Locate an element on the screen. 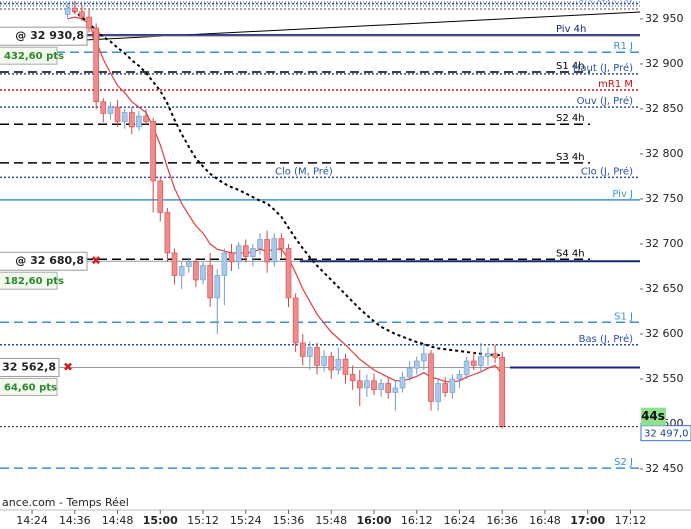 The width and height of the screenshot is (691, 529). timer-box is located at coordinates (653, 416).